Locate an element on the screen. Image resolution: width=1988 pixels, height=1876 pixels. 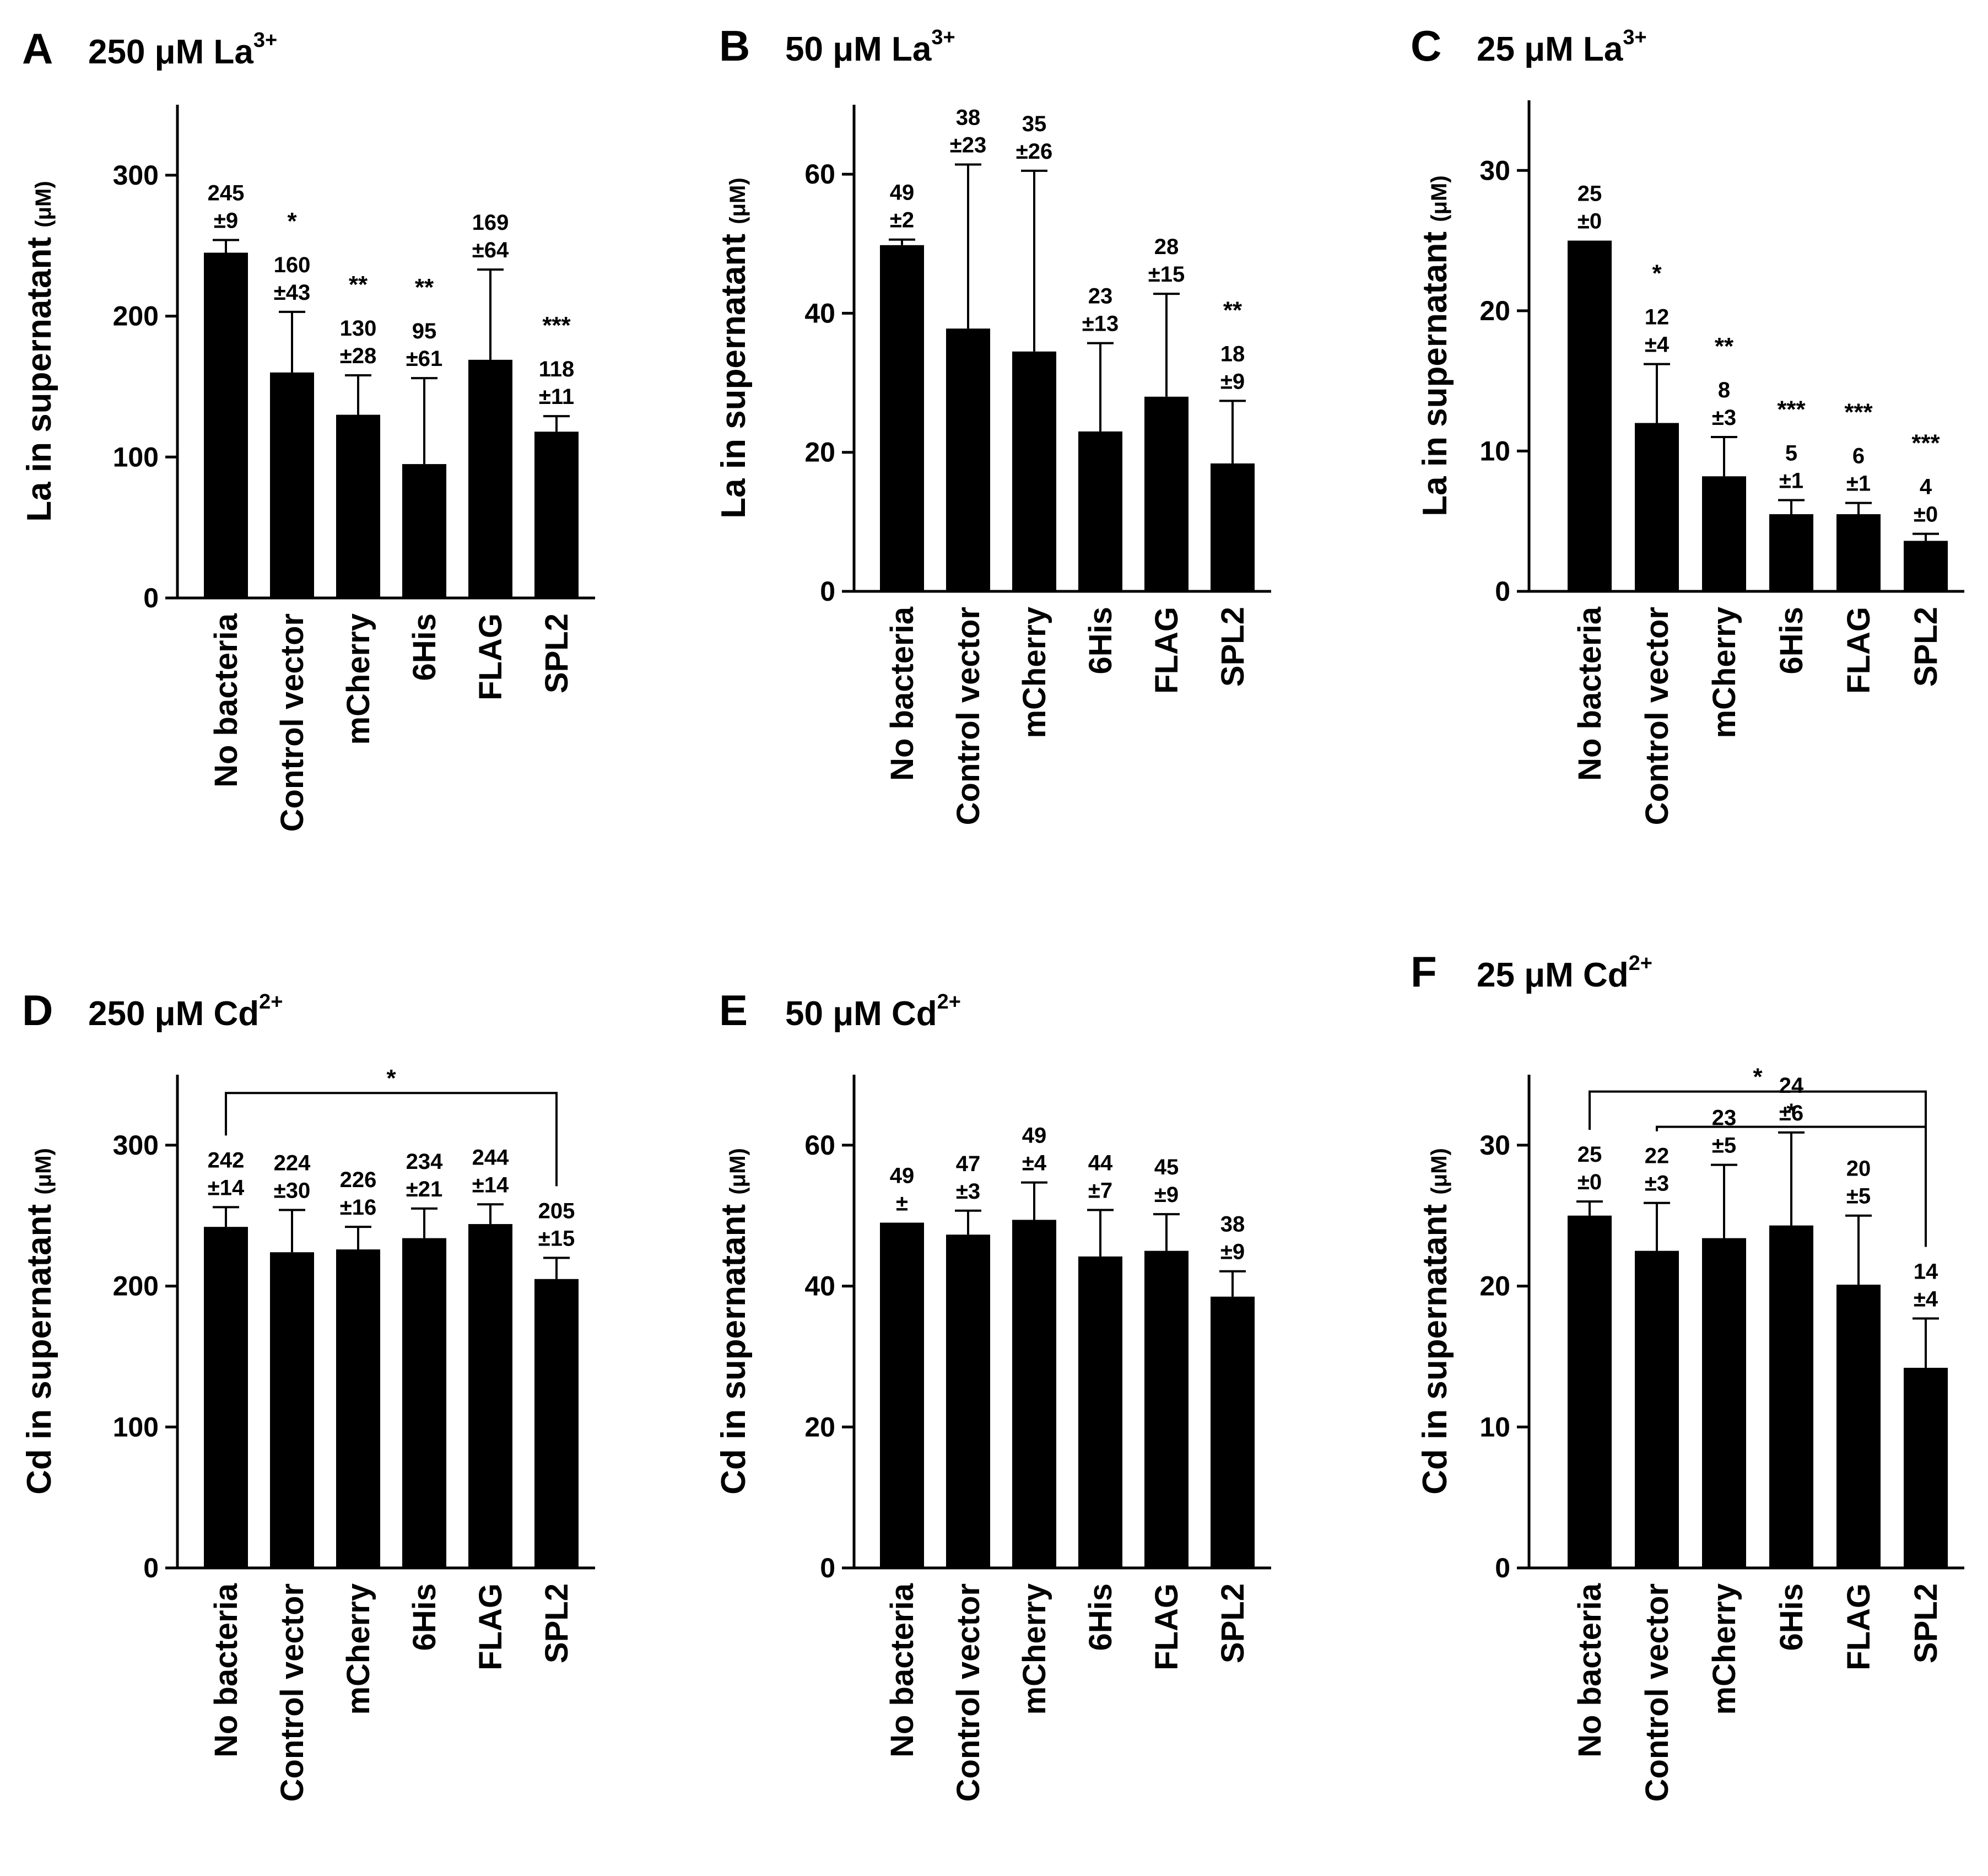
data-label-sd: ±15 is located at coordinates (1166, 274).